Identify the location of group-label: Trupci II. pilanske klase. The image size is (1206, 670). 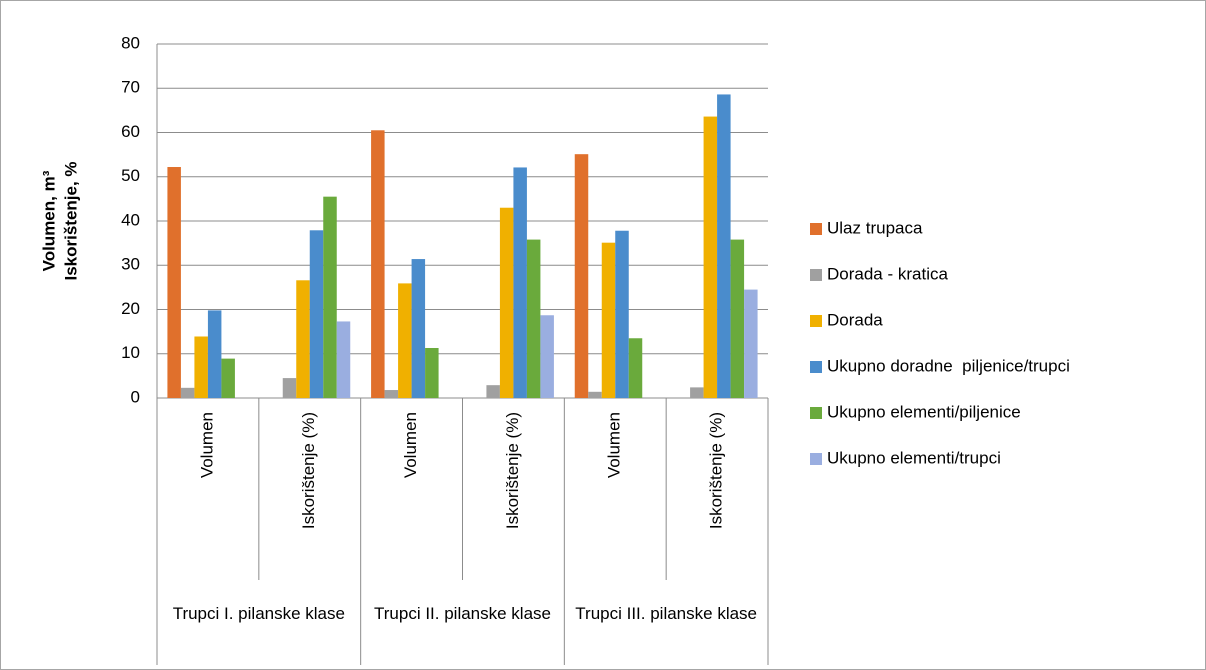
(462, 613).